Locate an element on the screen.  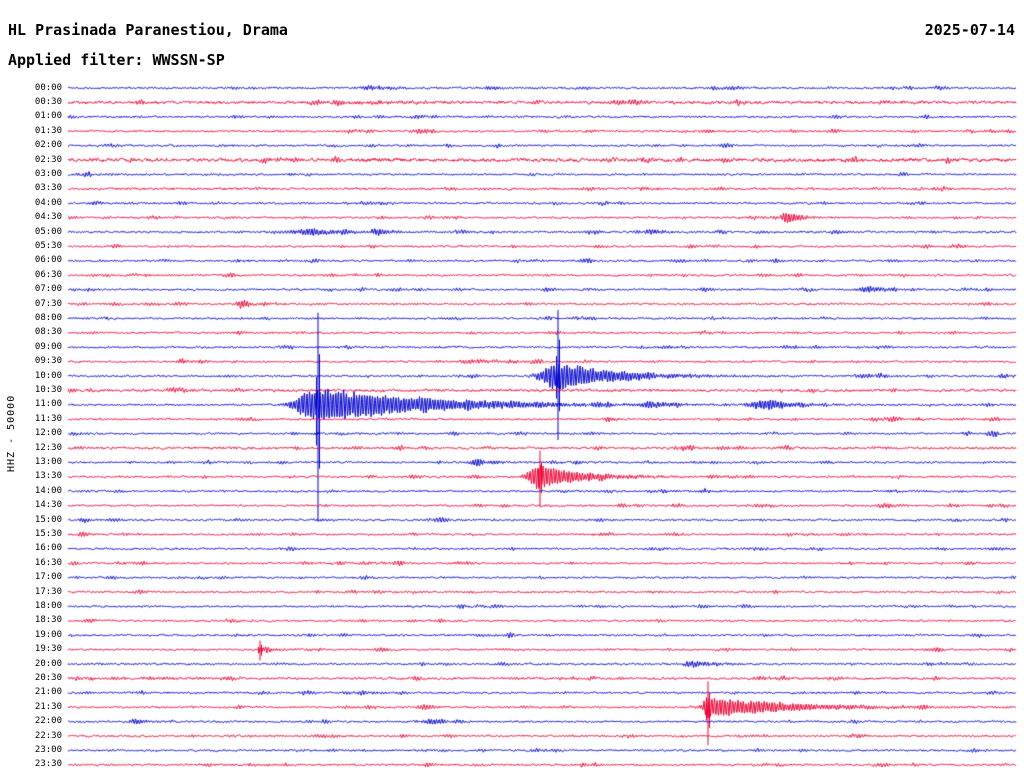
time-label: 21:00 is located at coordinates (48, 692).